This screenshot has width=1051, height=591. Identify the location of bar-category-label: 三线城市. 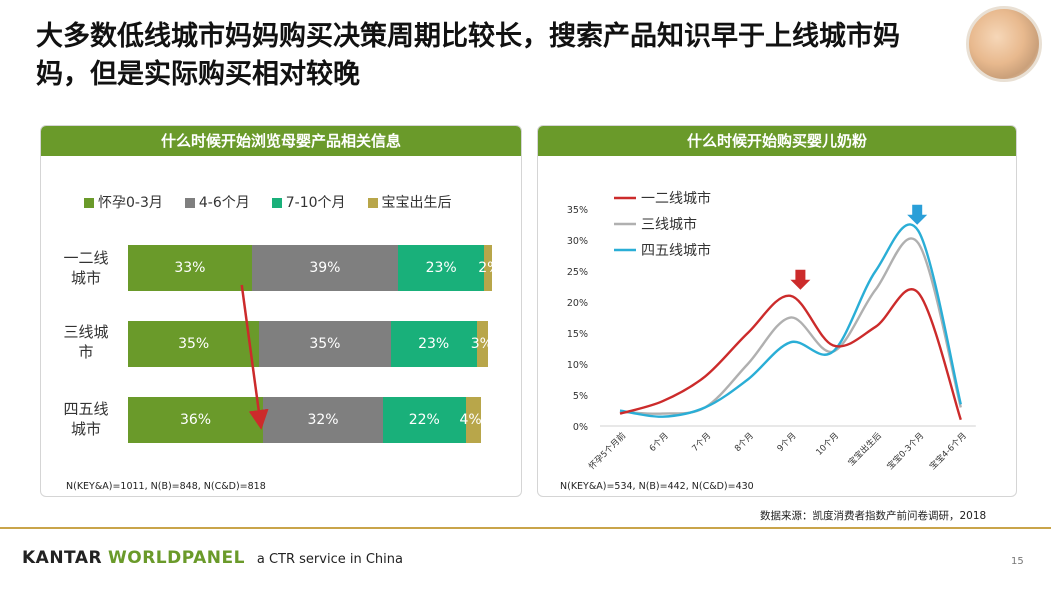
(86, 342).